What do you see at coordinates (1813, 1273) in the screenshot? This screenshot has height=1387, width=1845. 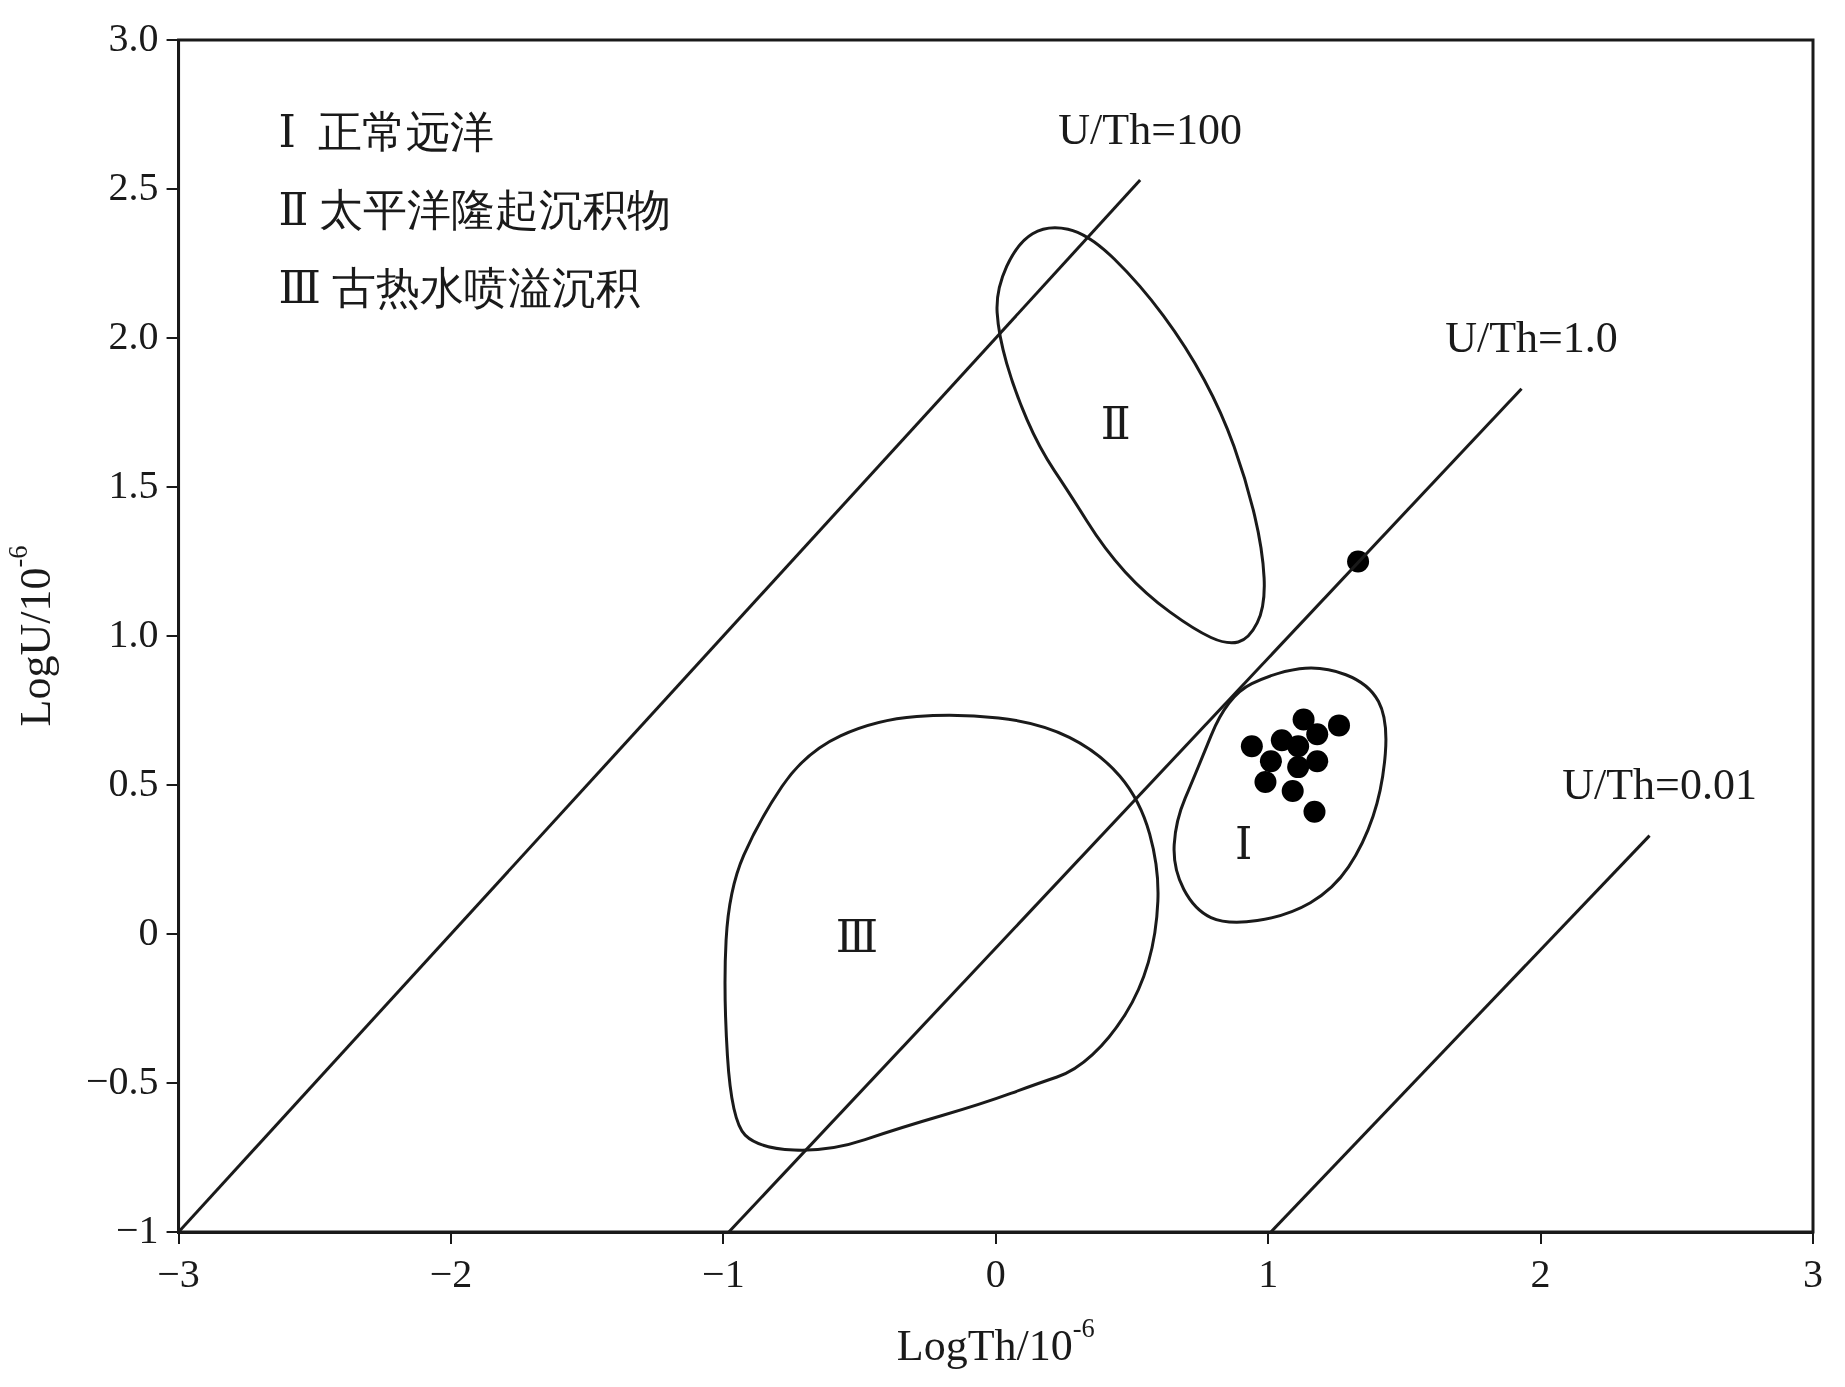 I see `x-tick-label: 3` at bounding box center [1813, 1273].